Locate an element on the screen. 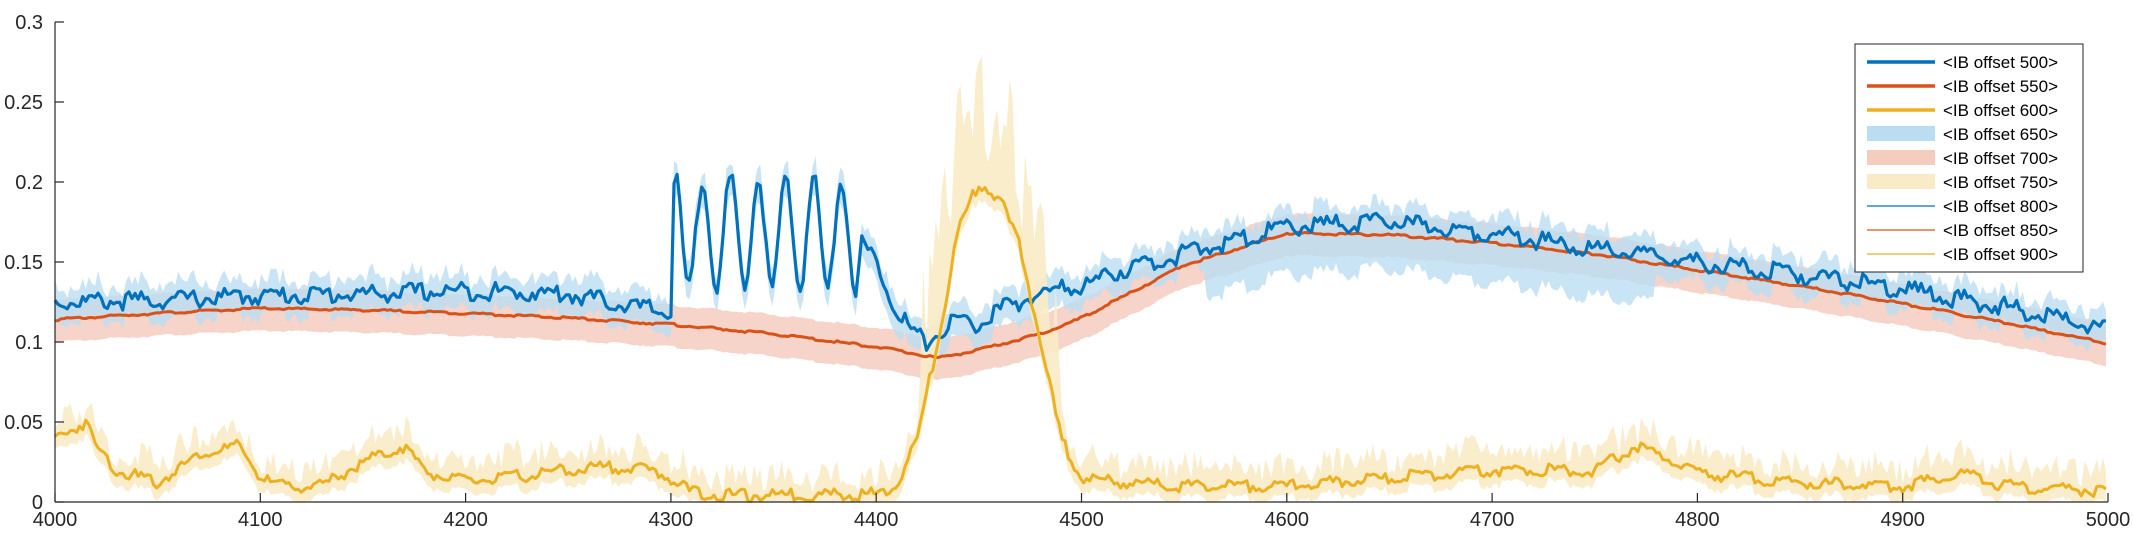  legend-label: <IB offset 500> is located at coordinates (2000, 62).